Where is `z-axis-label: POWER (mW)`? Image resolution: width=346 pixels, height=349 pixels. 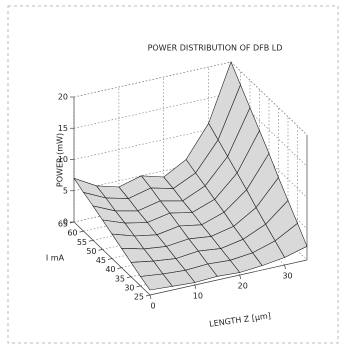 z-axis-label: POWER (mW) is located at coordinates (60, 160).